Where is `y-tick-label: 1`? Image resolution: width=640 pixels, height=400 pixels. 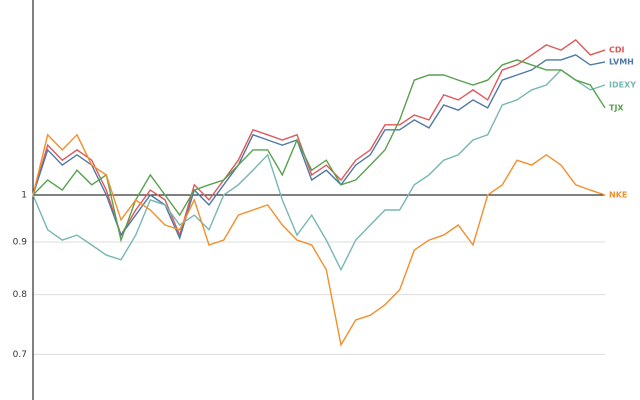
y-tick-label: 1 is located at coordinates (24, 195).